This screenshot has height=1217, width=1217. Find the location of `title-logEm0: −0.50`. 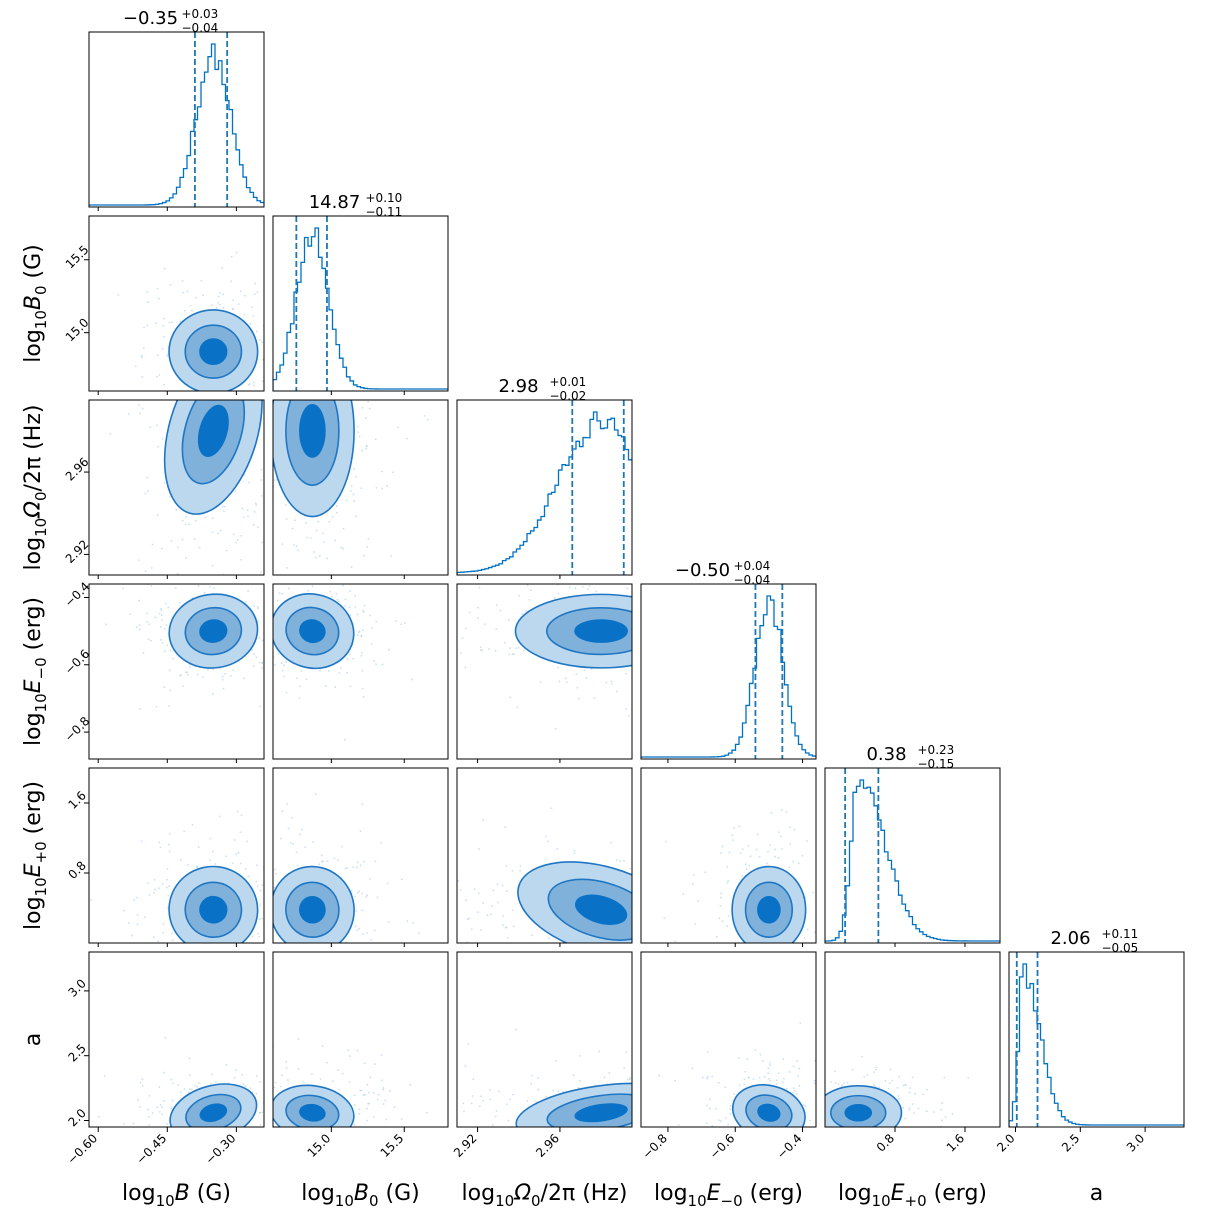

title-logEm0: −0.50 is located at coordinates (702, 570).